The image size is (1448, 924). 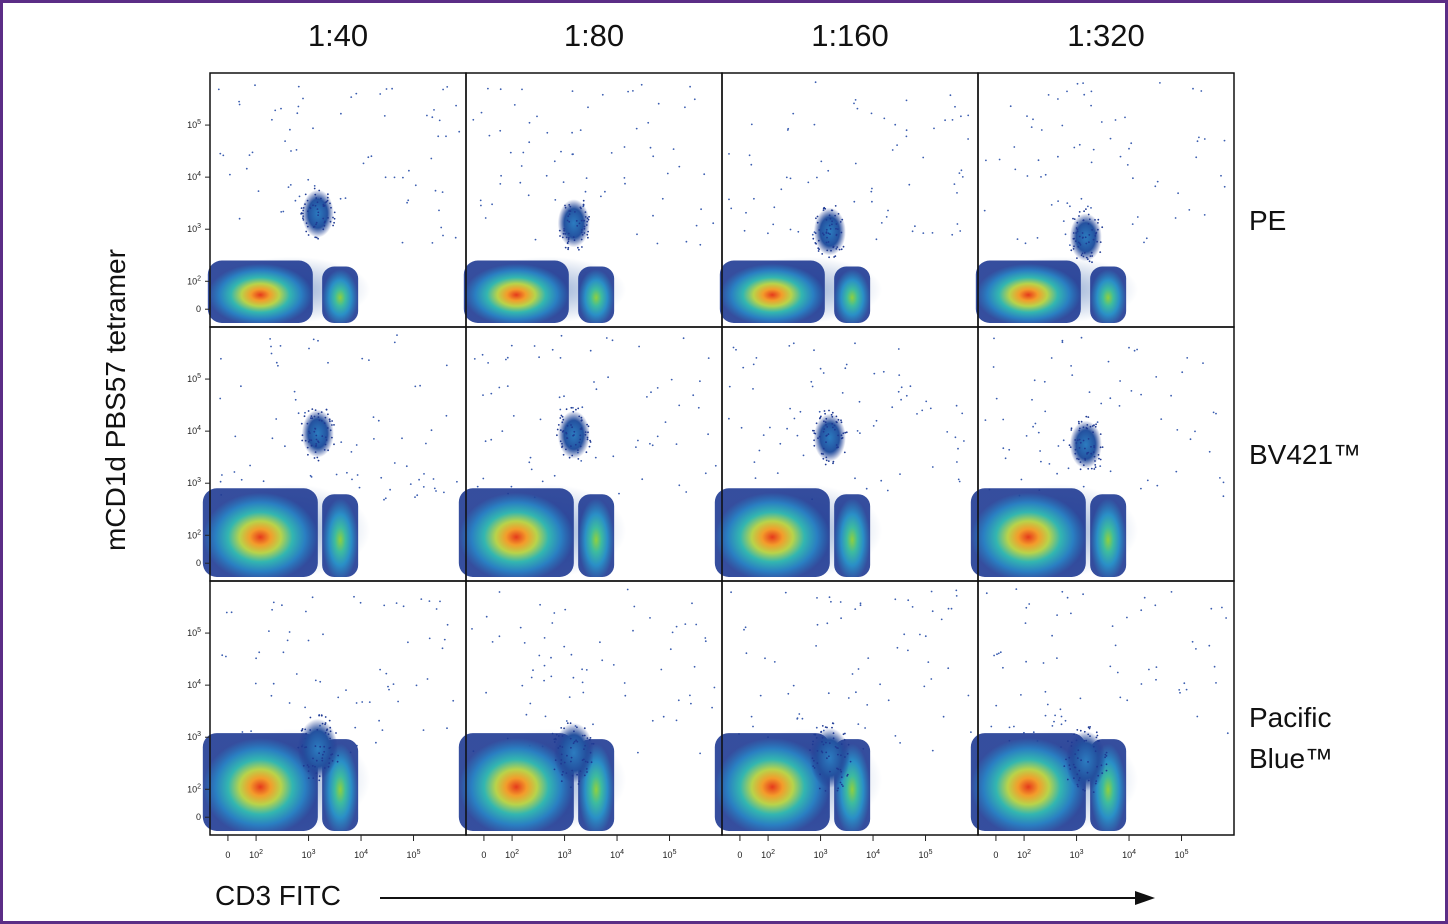 What do you see at coordinates (1291, 738) in the screenshot?
I see `row-label-pacific-blue: Pacific Blue™` at bounding box center [1291, 738].